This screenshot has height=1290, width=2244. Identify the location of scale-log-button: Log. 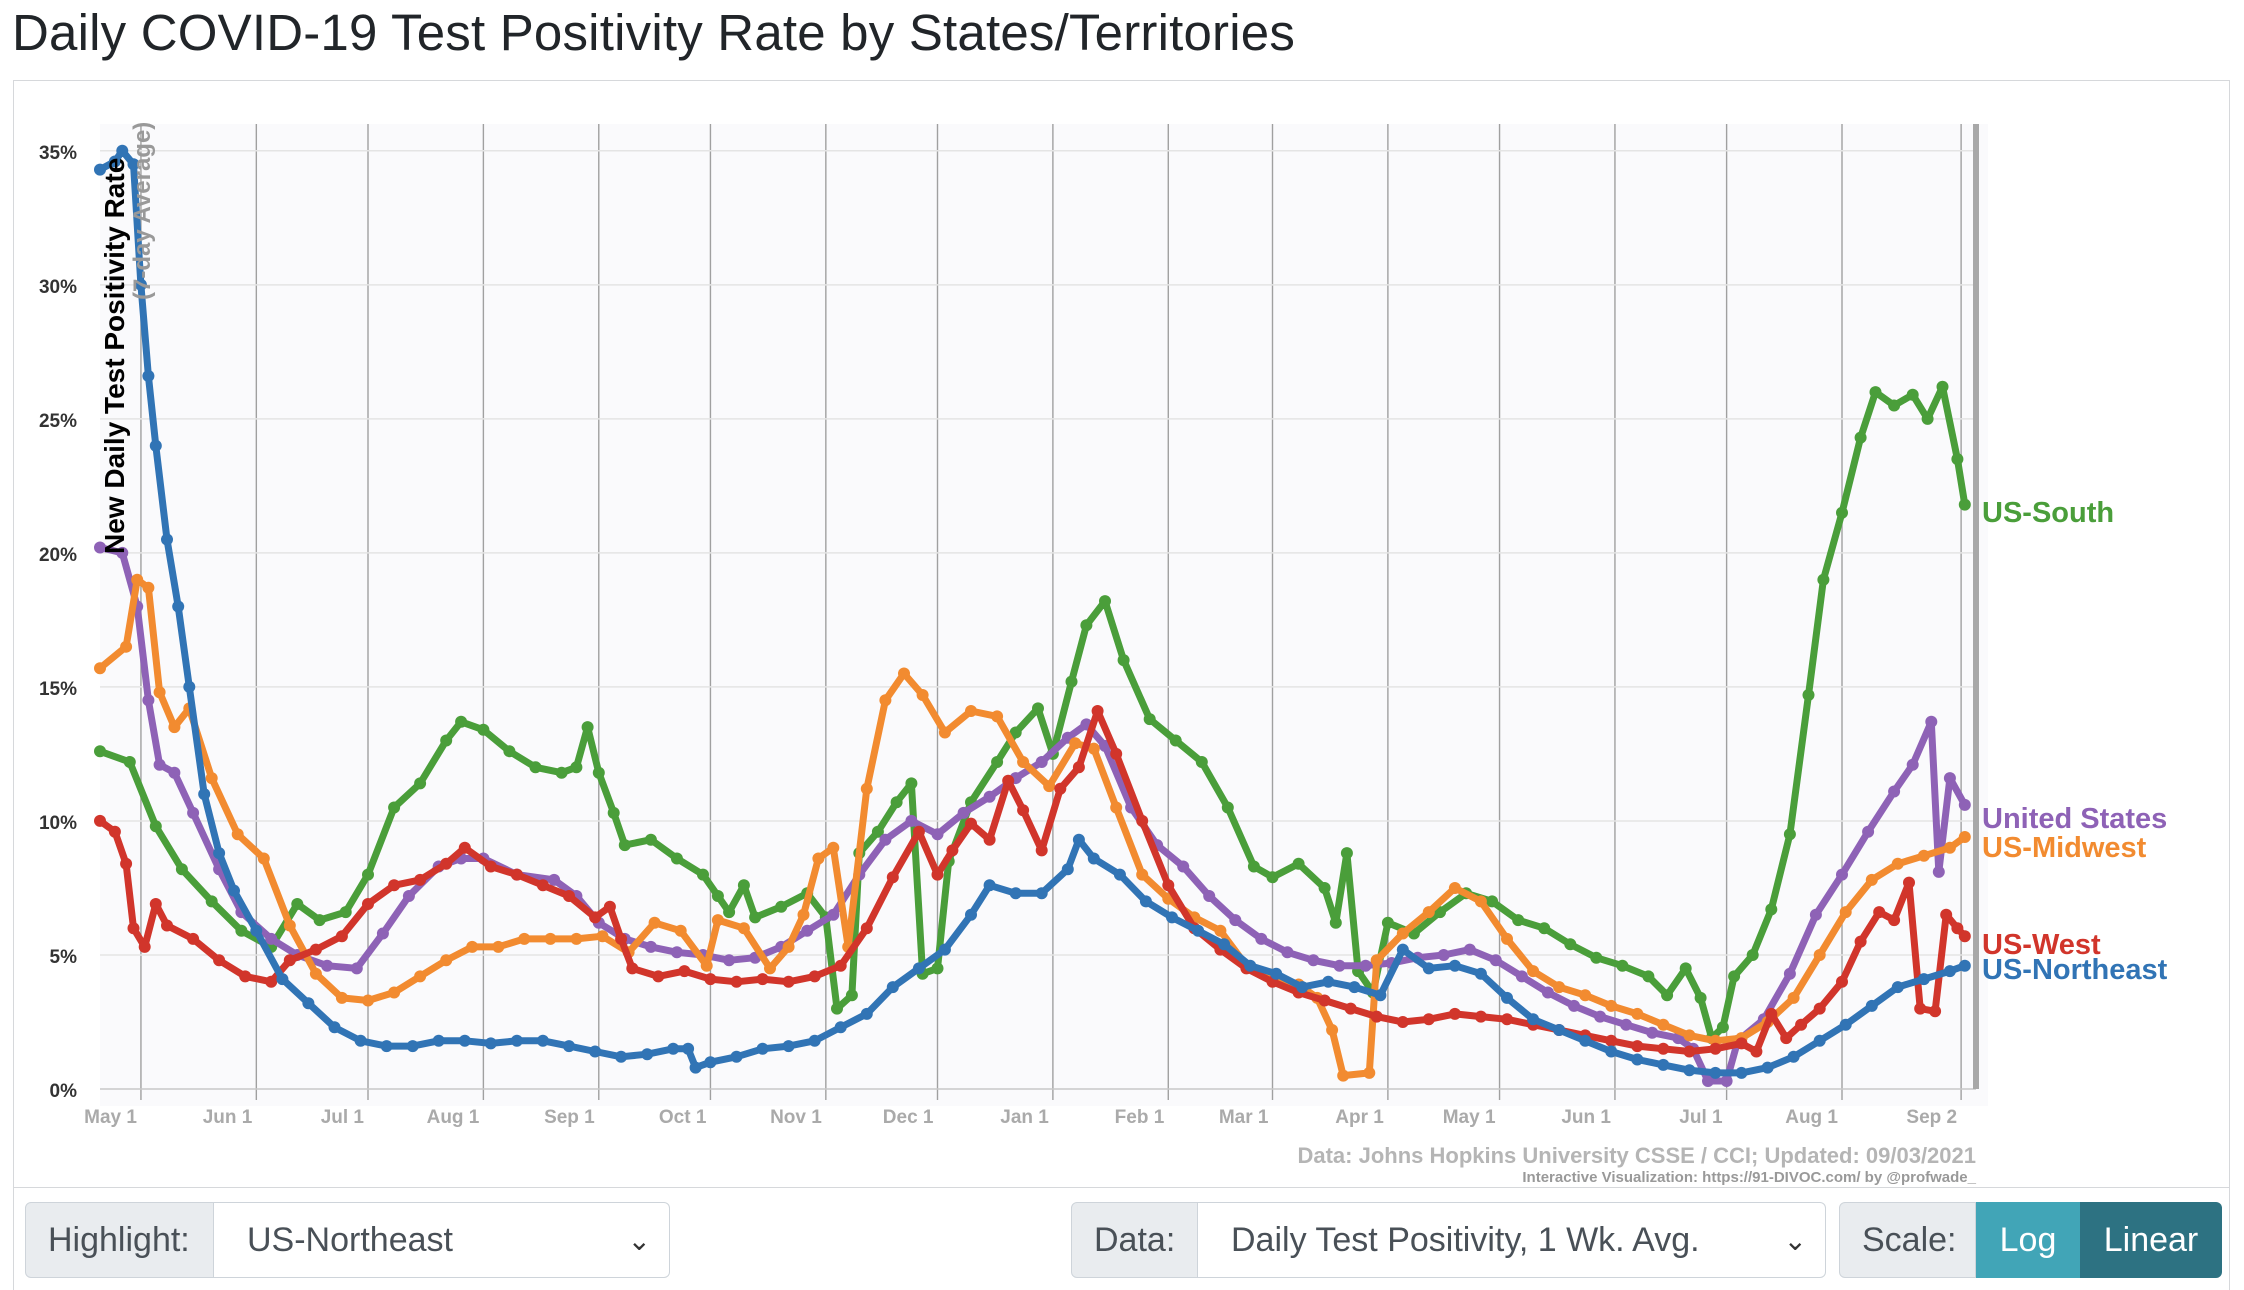
(2028, 1240).